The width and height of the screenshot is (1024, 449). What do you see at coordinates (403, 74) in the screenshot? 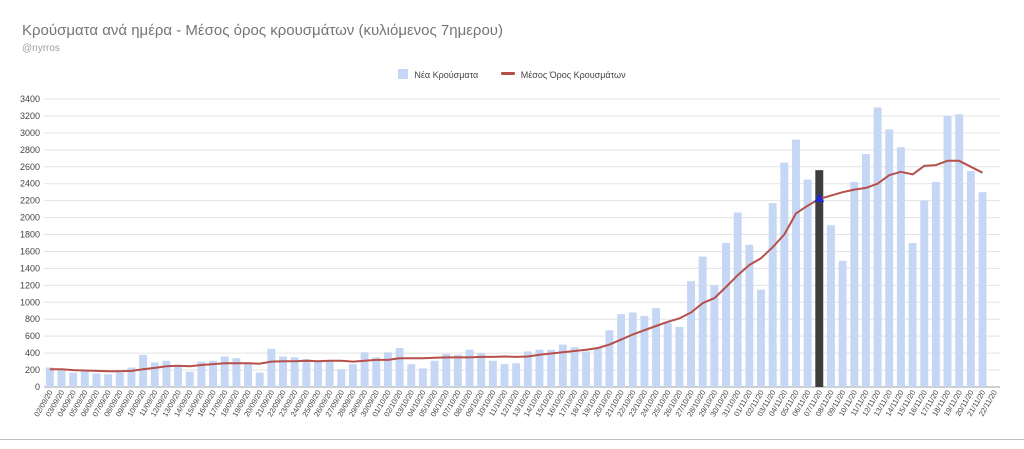
I see `legend-swatch-bars` at bounding box center [403, 74].